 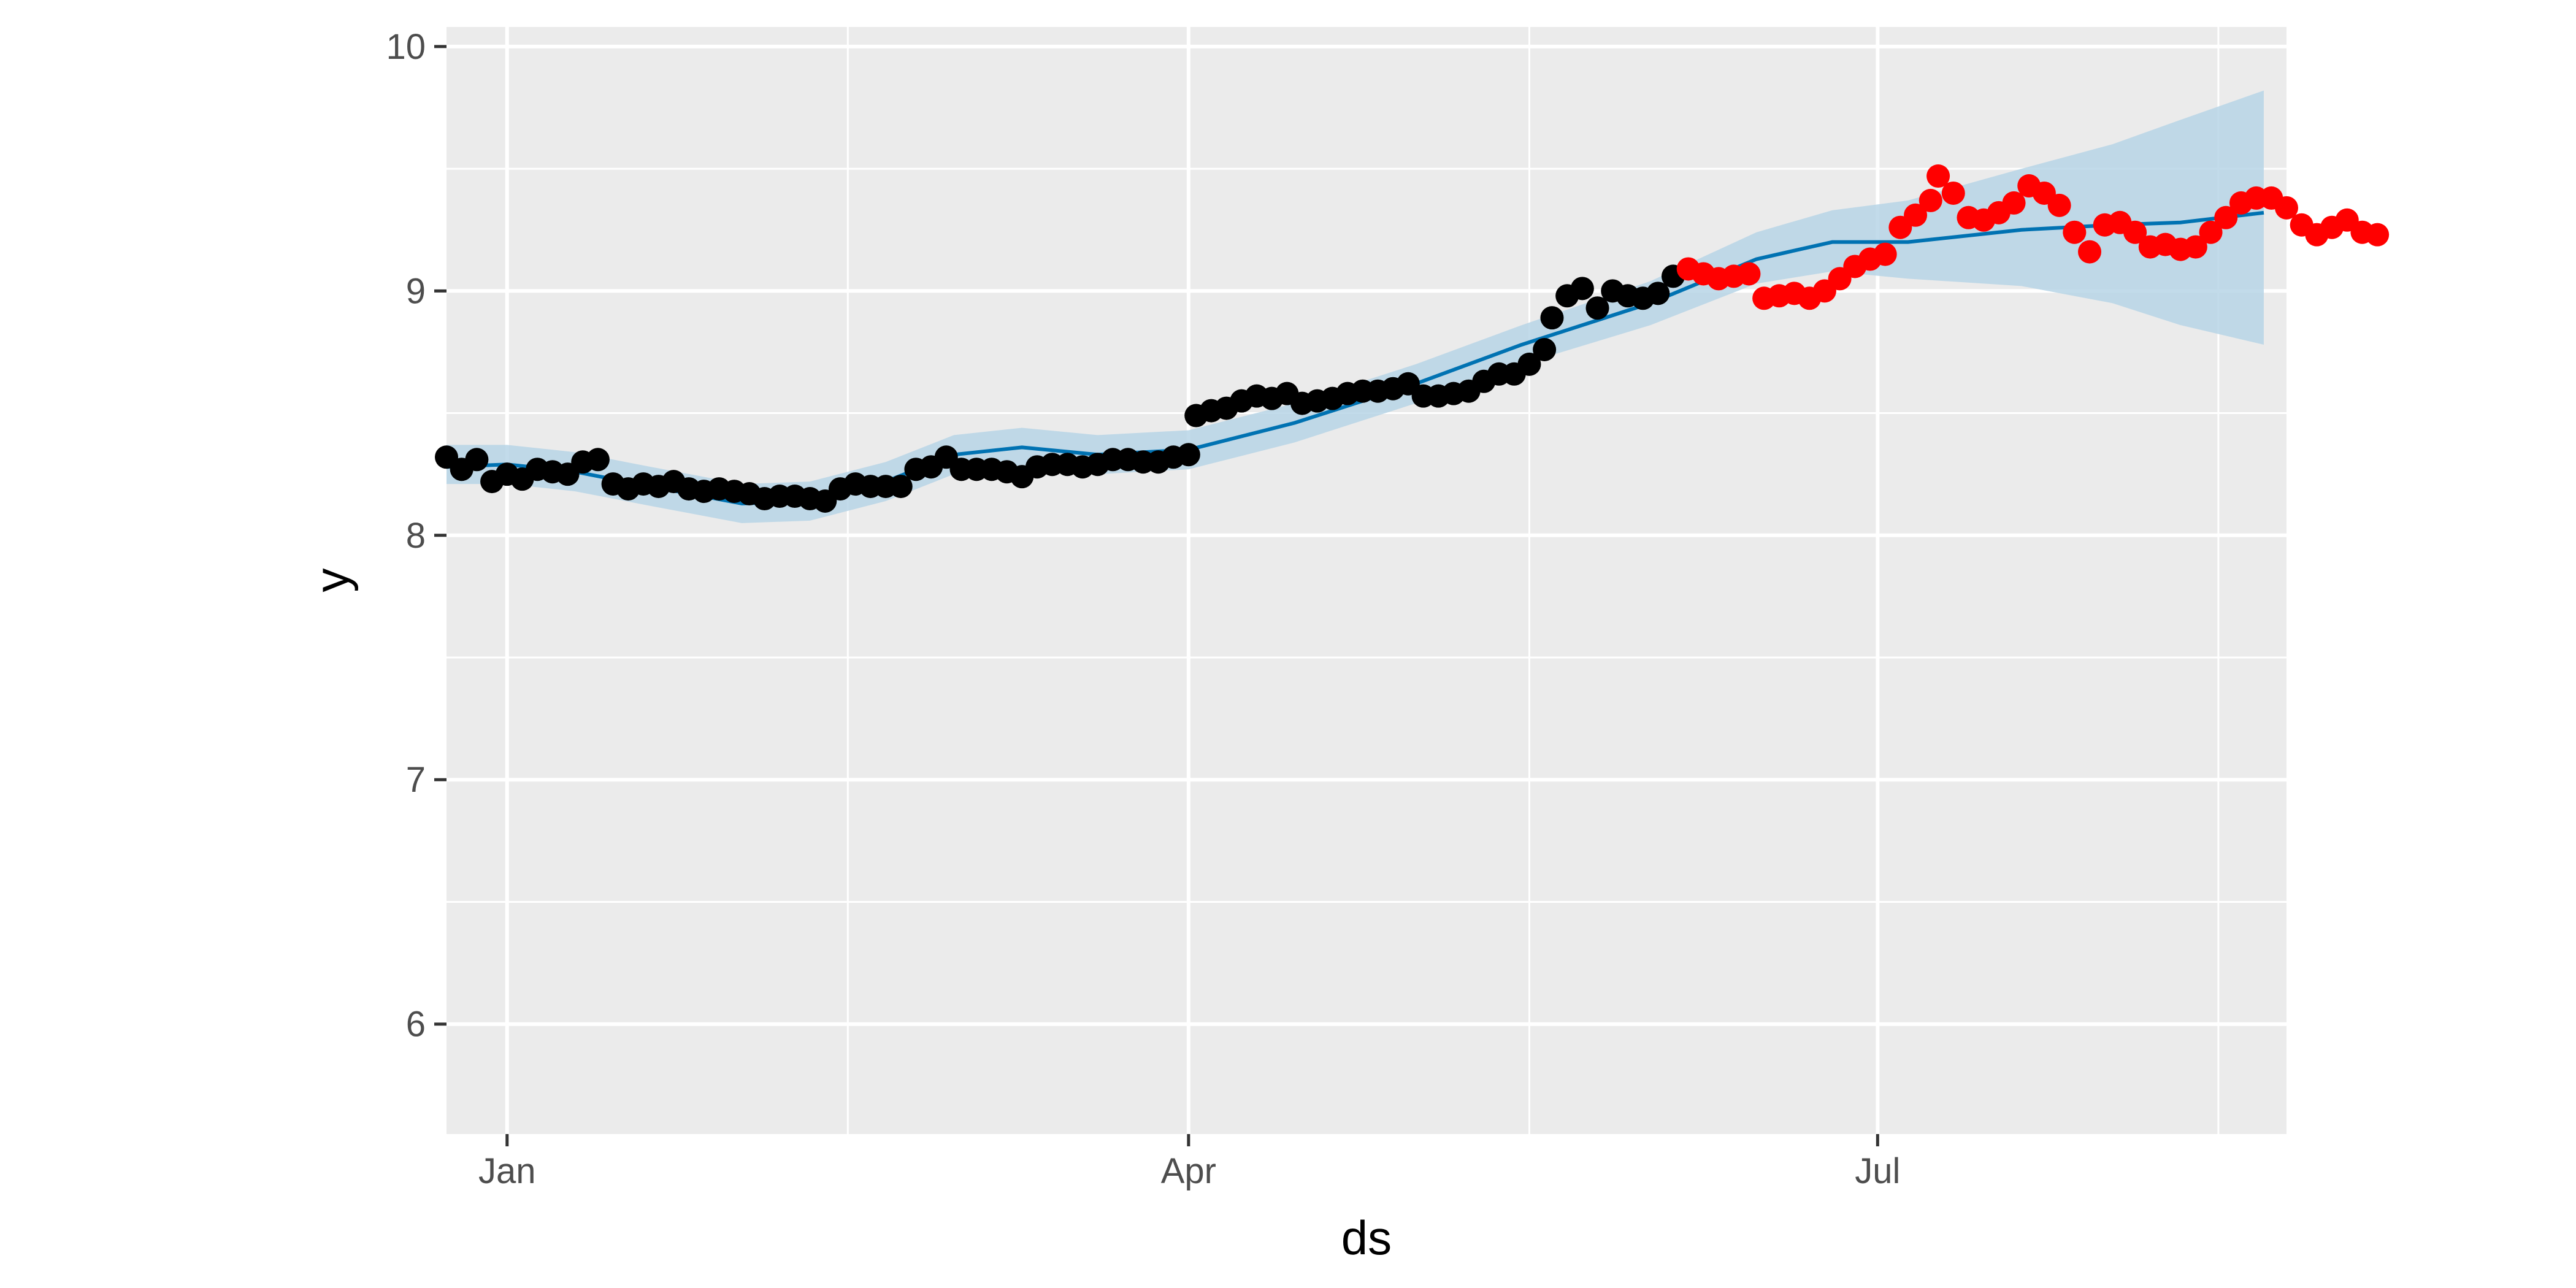 I want to click on y-axis-title: y, so click(x=332, y=580).